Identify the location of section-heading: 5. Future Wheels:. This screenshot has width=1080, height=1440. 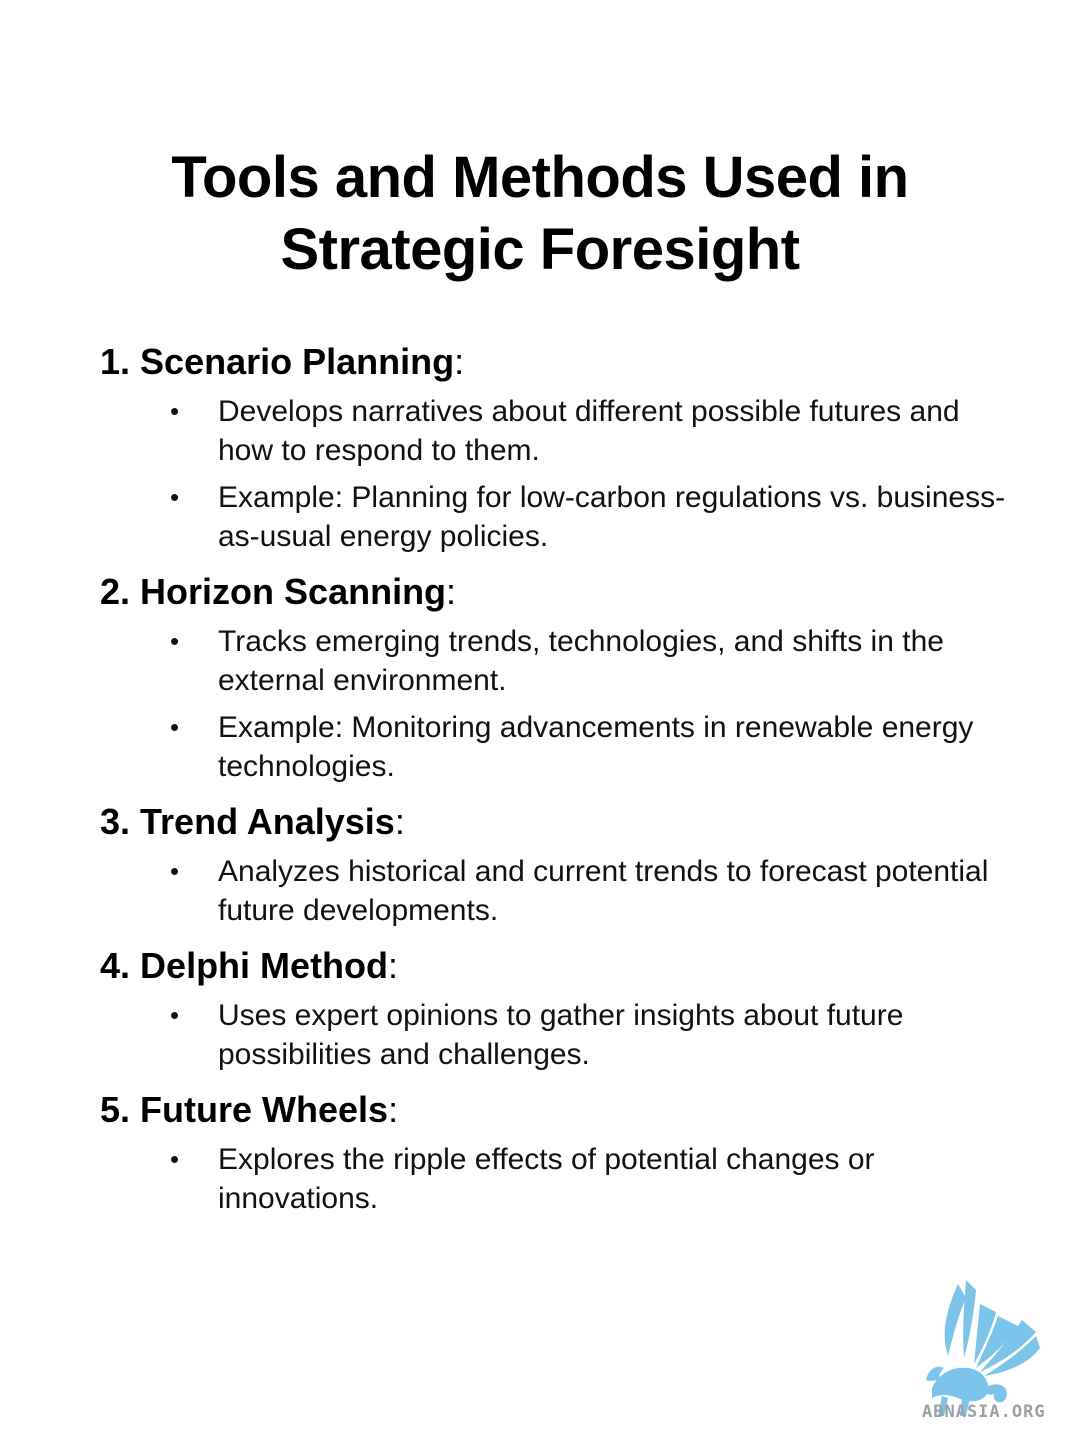
(560, 1110).